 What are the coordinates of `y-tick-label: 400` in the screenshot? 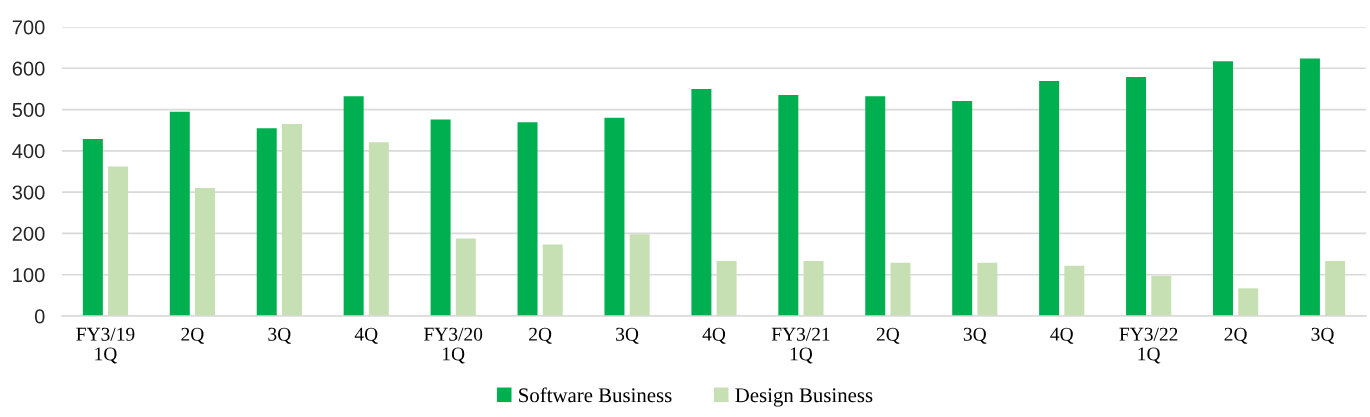 It's located at (28, 151).